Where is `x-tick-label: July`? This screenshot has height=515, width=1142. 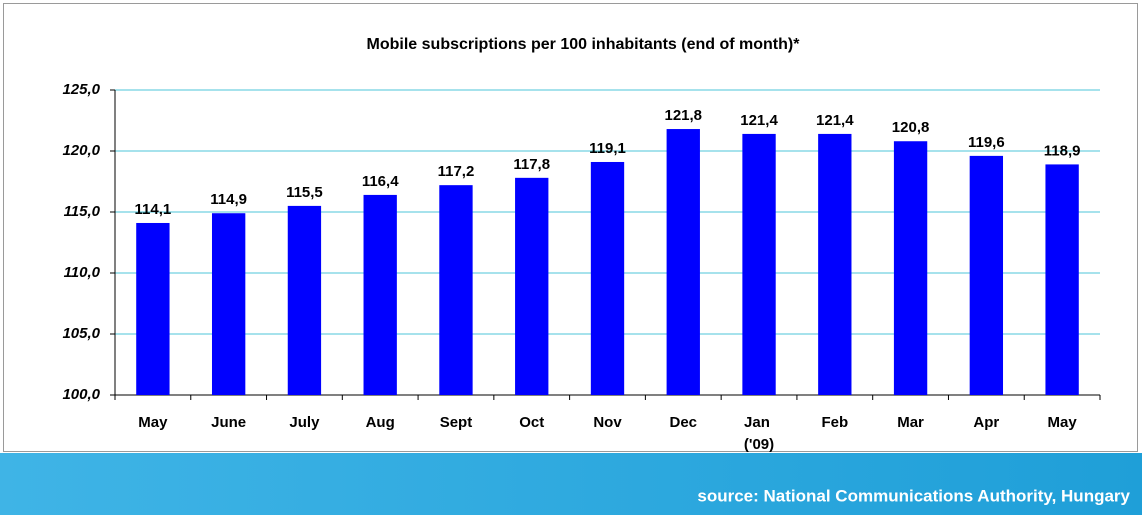
x-tick-label: July is located at coordinates (304, 422).